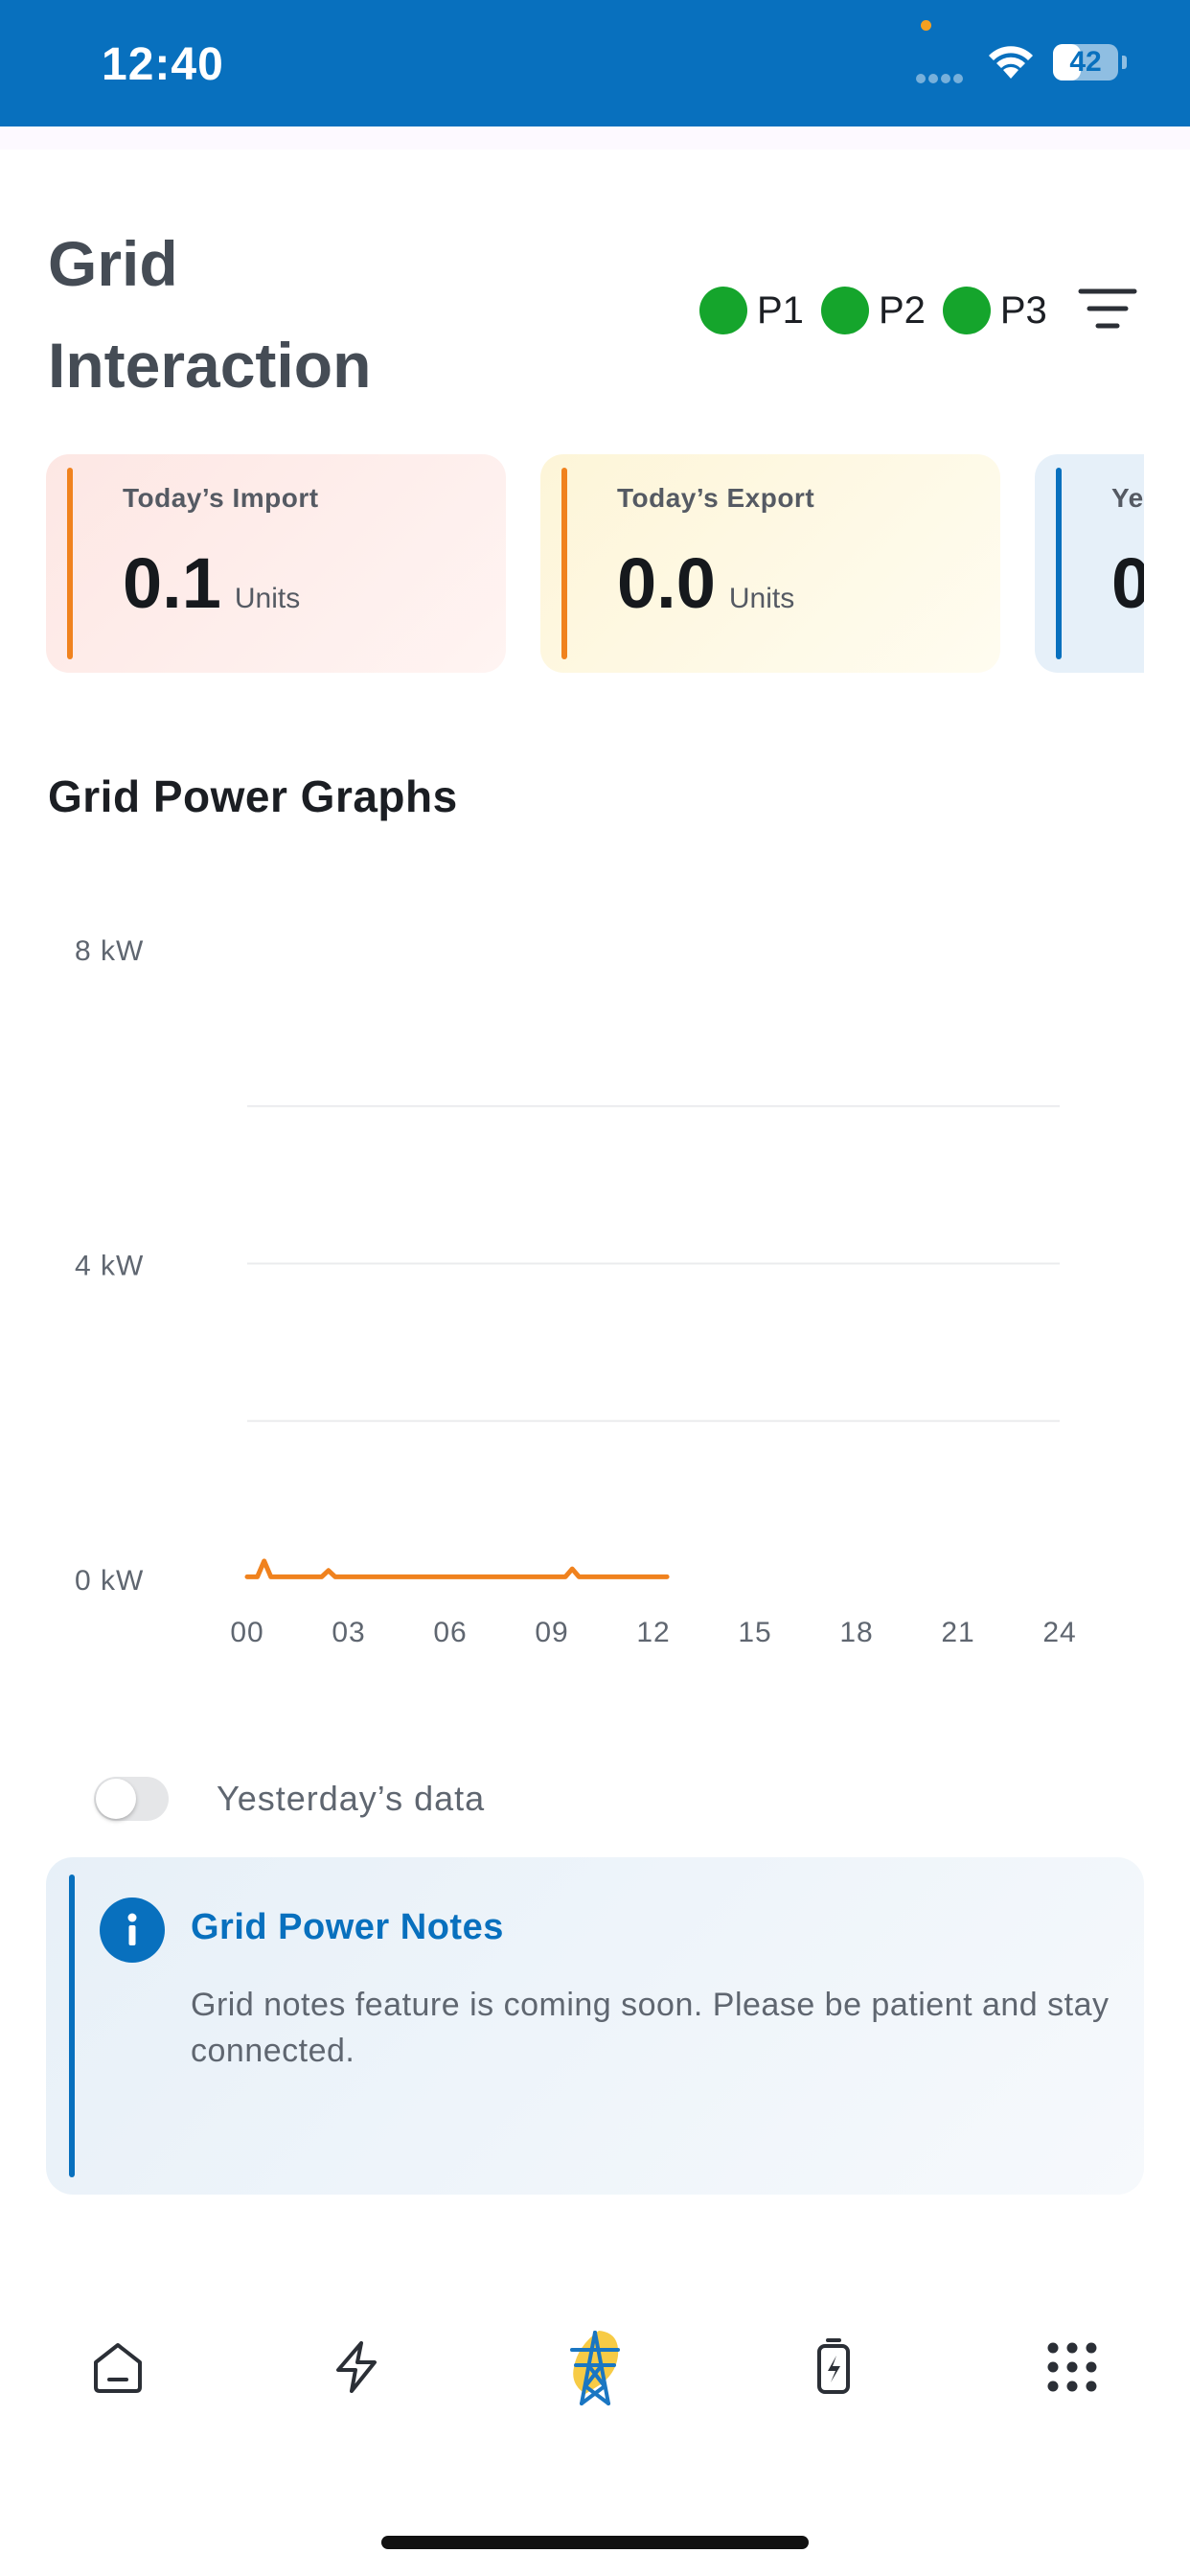  What do you see at coordinates (653, 1632) in the screenshot?
I see `x-tick-label: 12` at bounding box center [653, 1632].